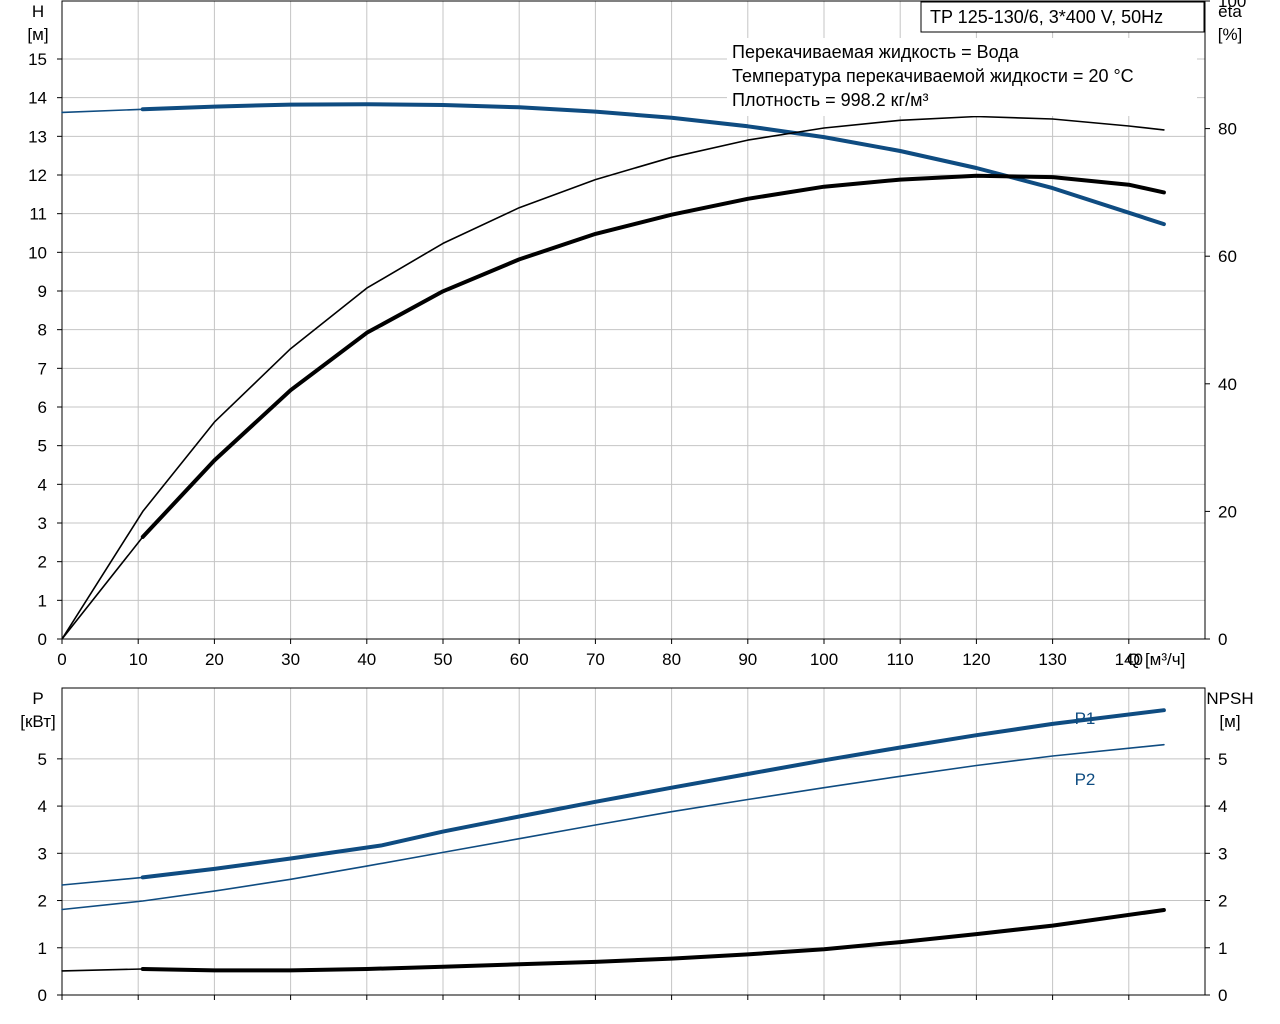 This screenshot has width=1280, height=1024. I want to click on info-line: Перекачиваемая жидкость = Вода, so click(876, 52).